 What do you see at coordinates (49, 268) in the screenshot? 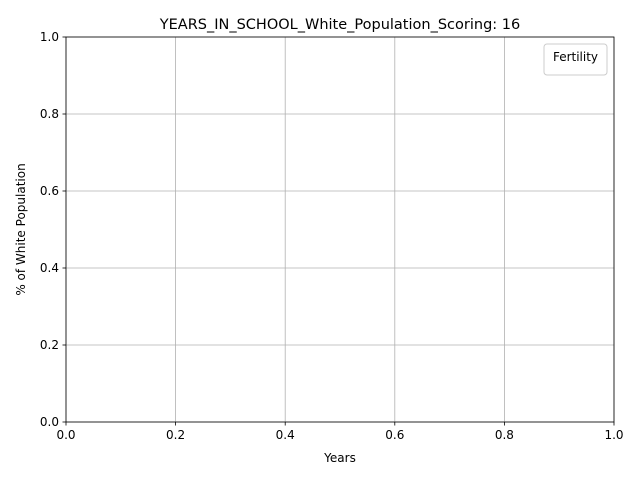
I see `y-tick-label-2: 0.4` at bounding box center [49, 268].